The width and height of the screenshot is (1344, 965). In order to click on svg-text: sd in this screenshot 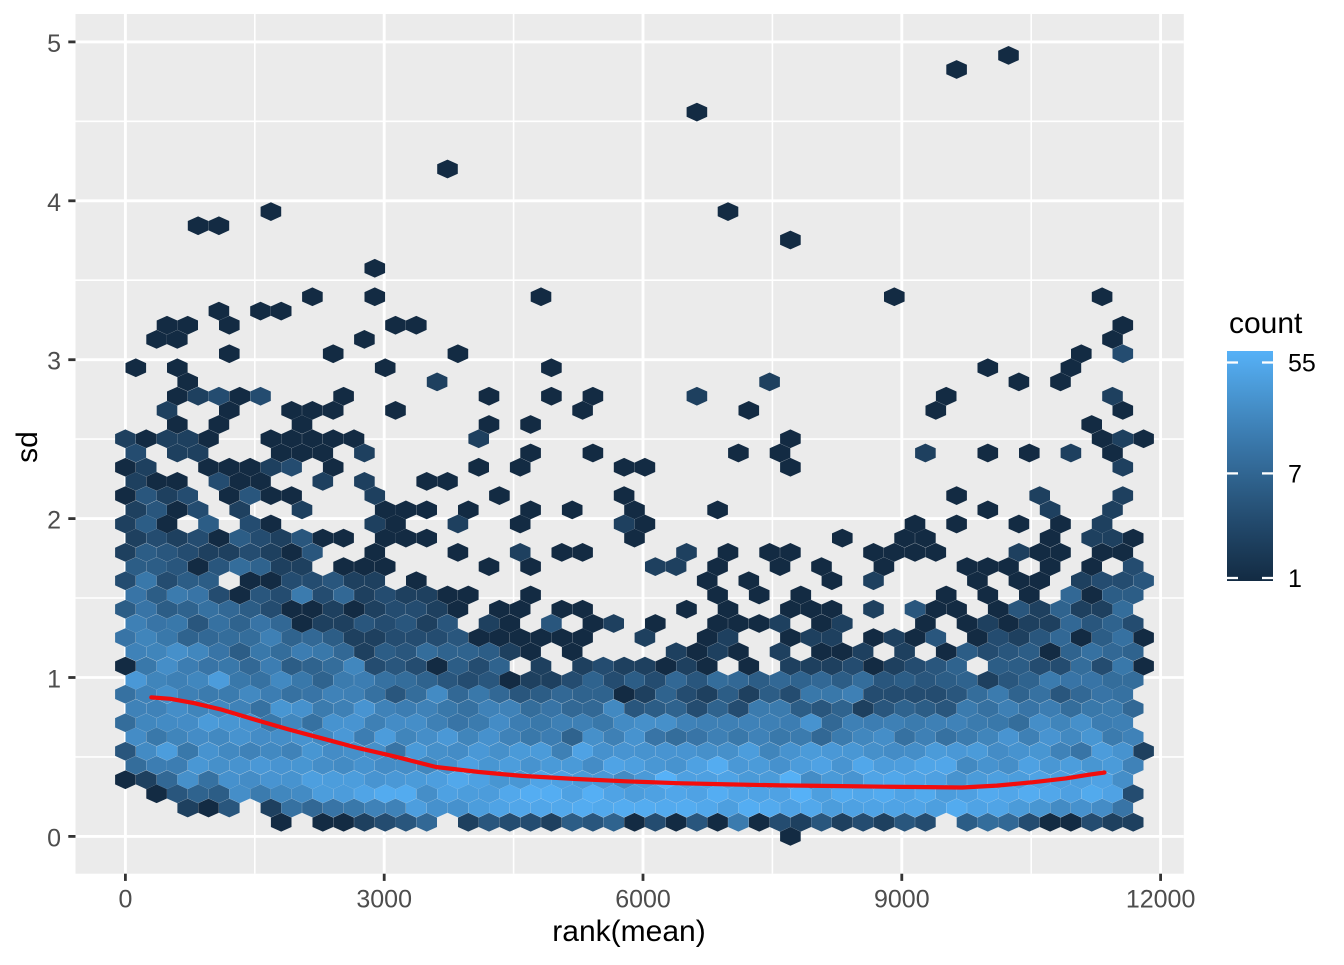, I will do `click(27, 447)`.